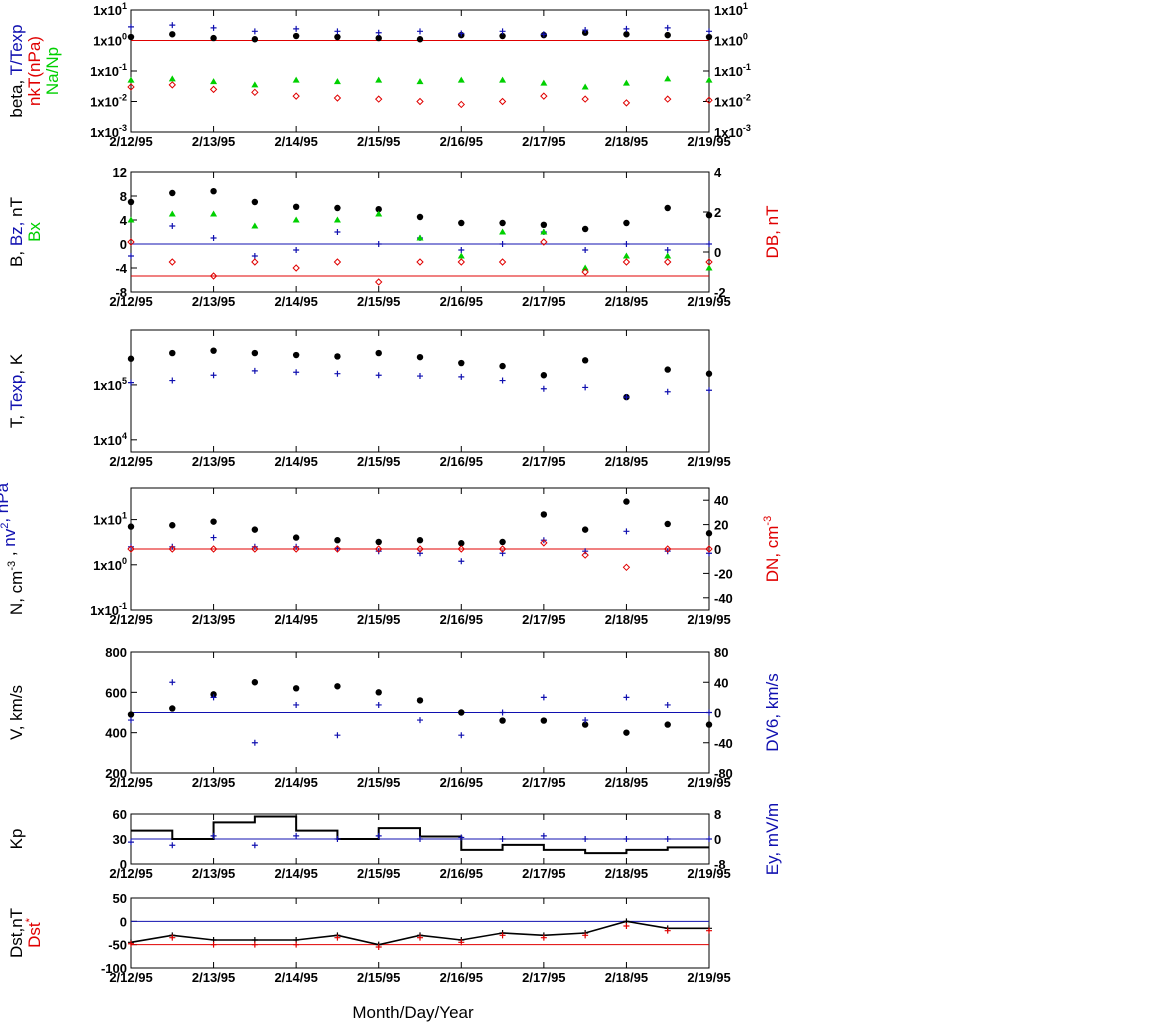  Describe the element at coordinates (120, 898) in the screenshot. I see `y-tick-label: 50` at that location.